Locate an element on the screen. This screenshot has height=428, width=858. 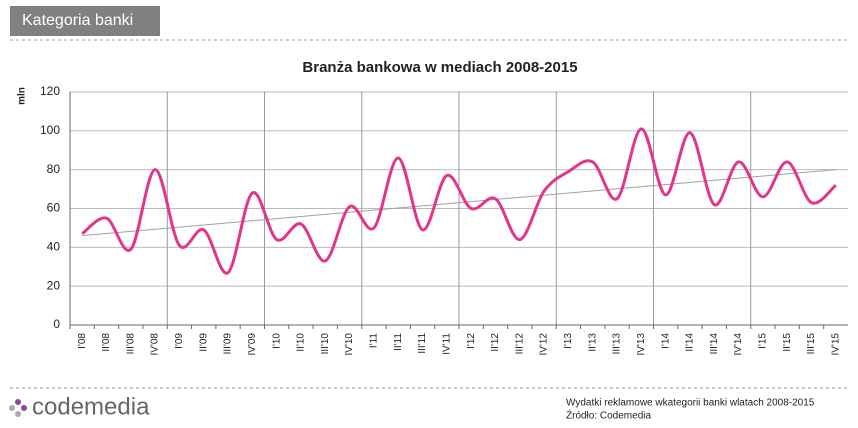
x-tick-label: IV'10 is located at coordinates (349, 344).